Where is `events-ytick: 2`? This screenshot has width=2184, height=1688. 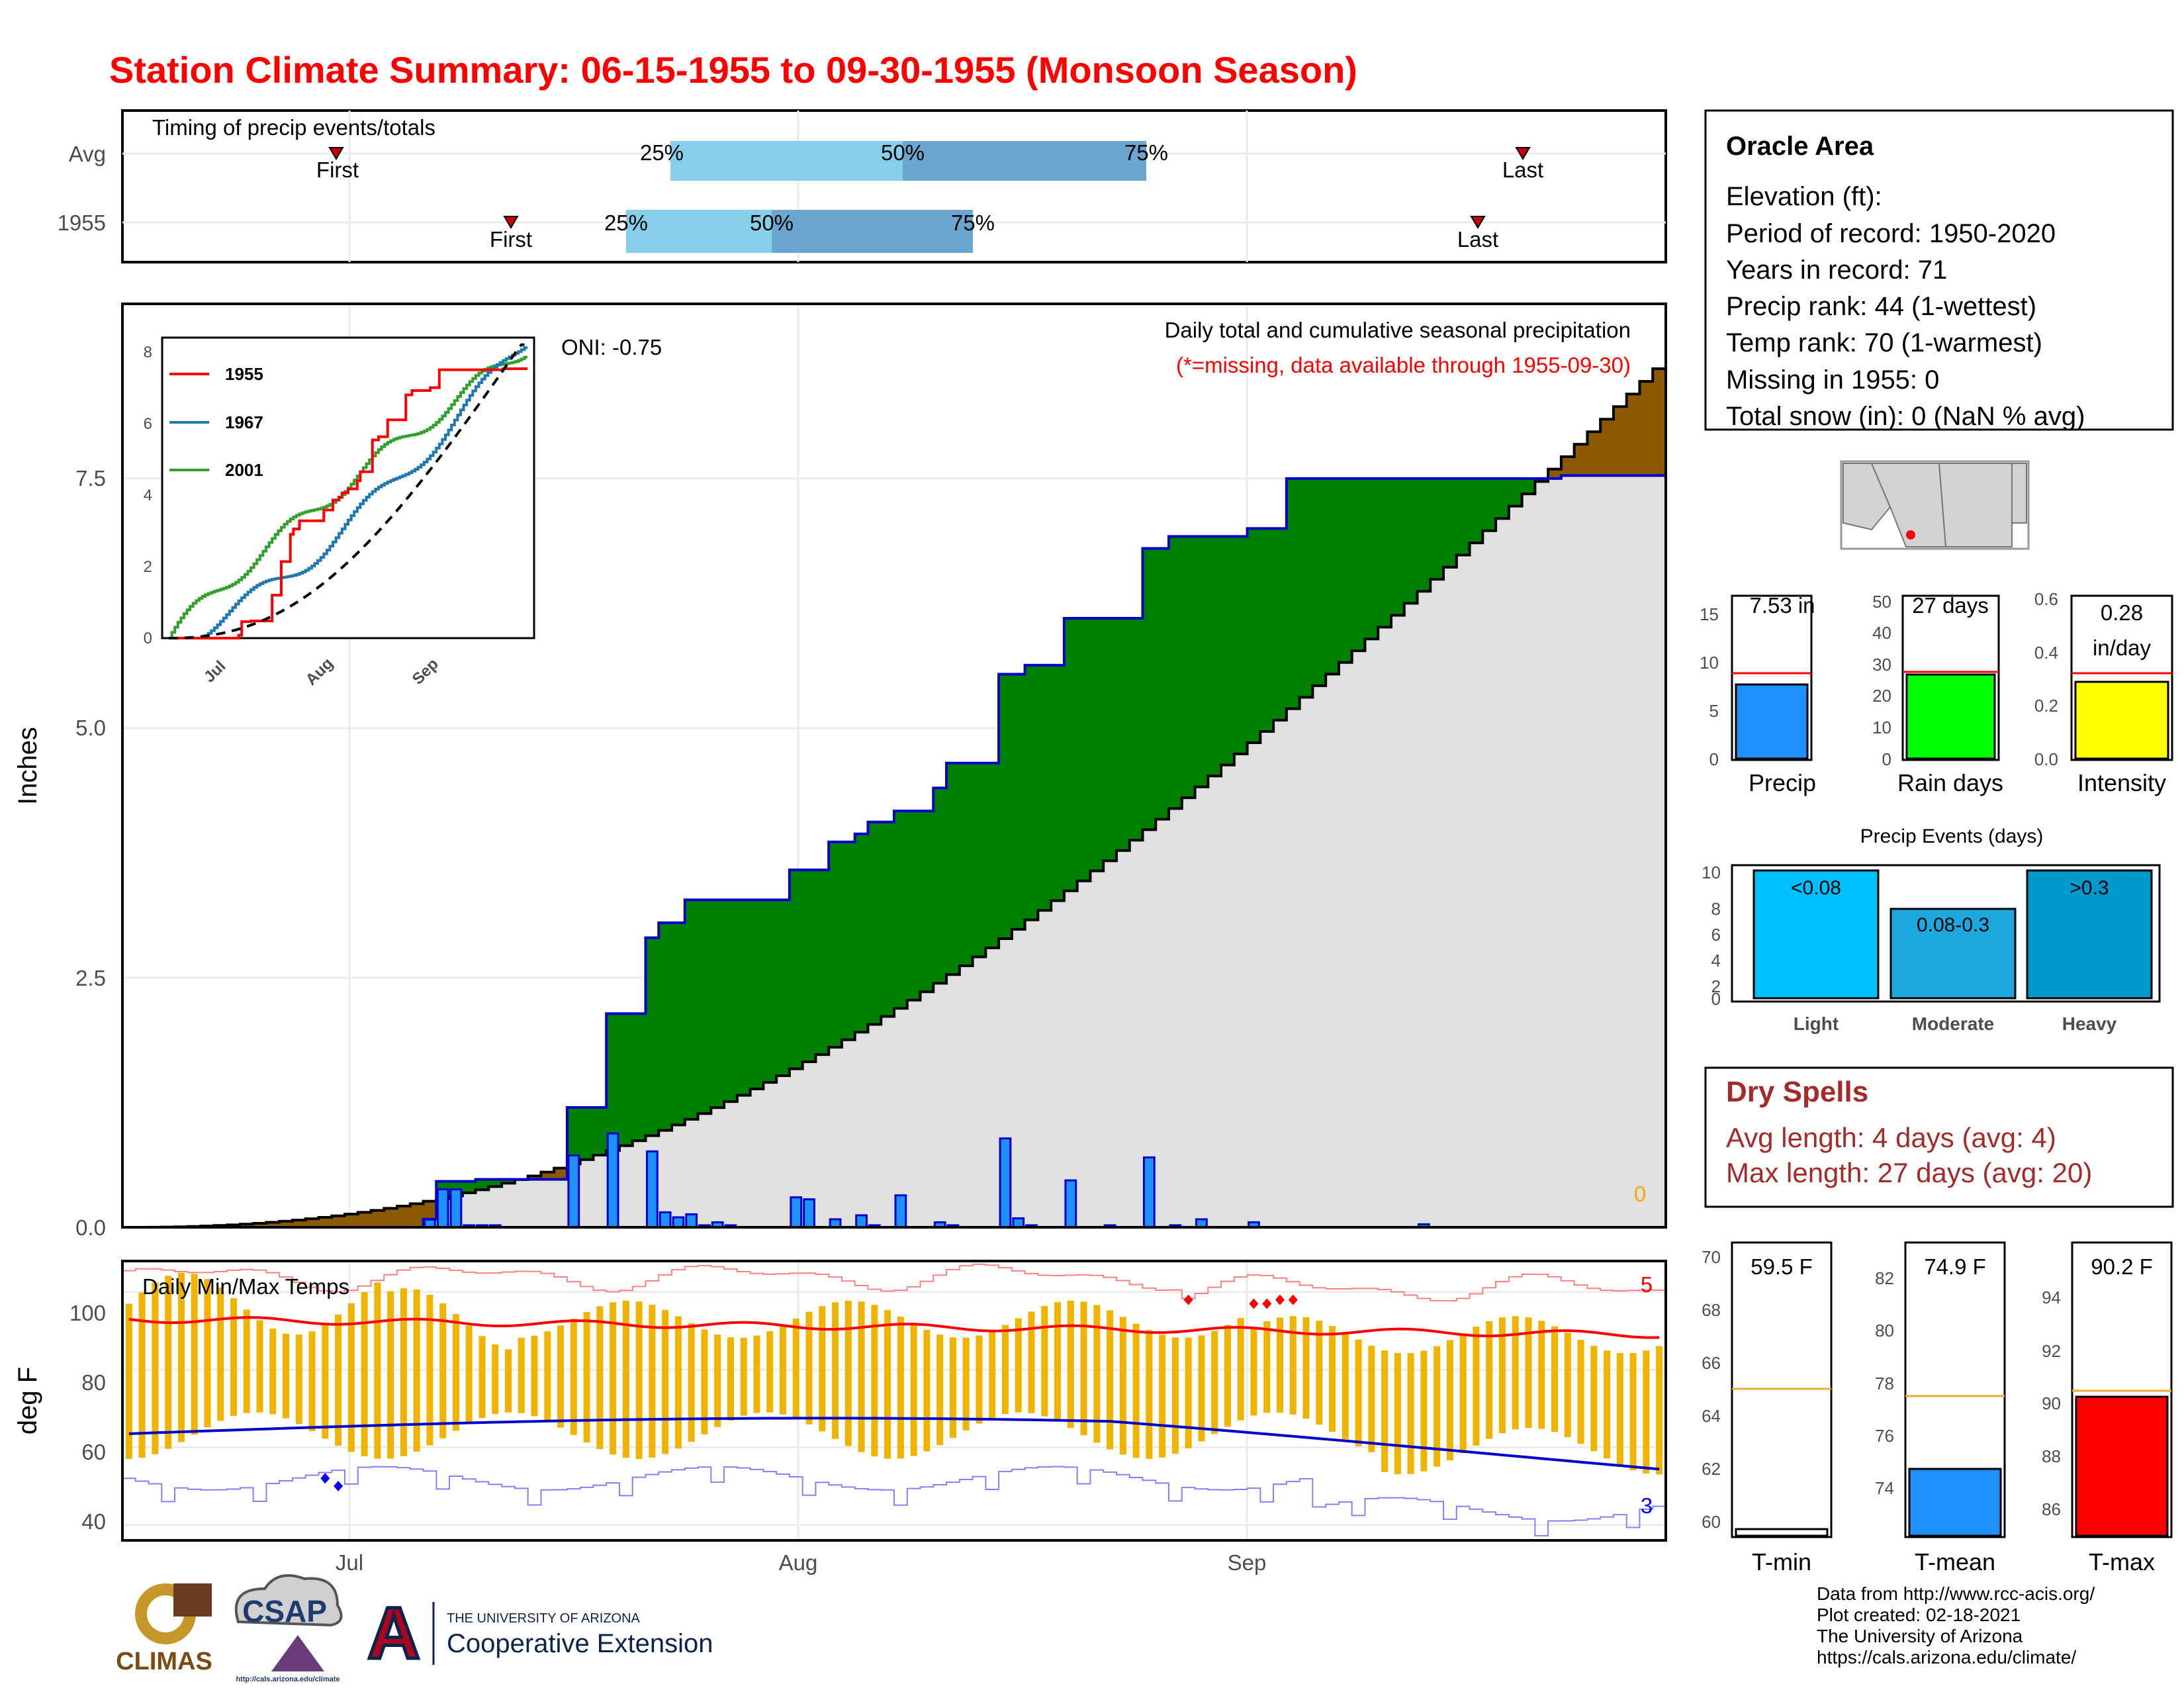
events-ytick: 2 is located at coordinates (1716, 986).